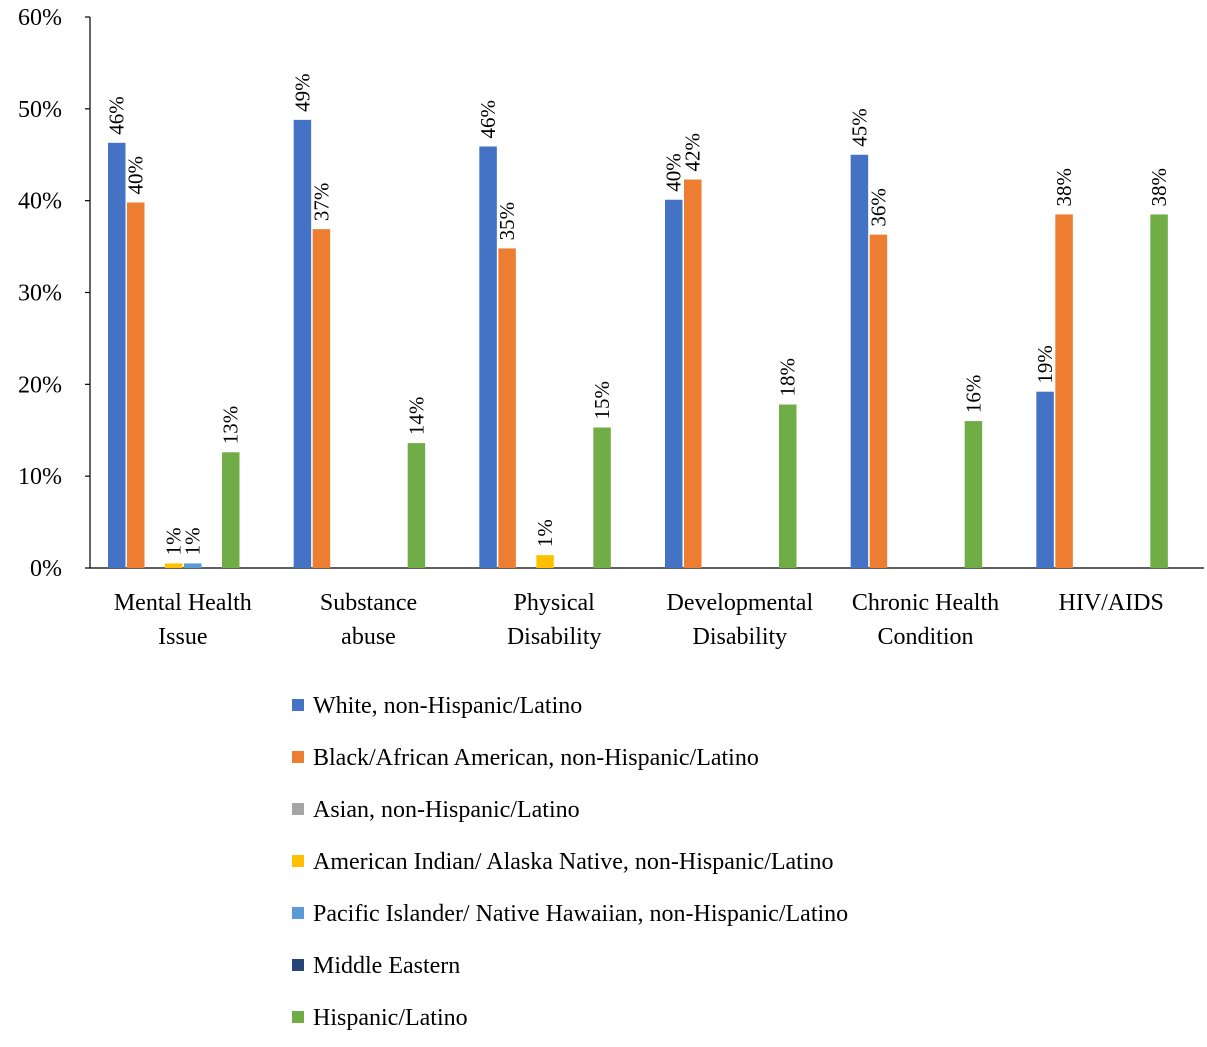 The image size is (1207, 1047). I want to click on x-tick-label: Substance, so click(368, 603).